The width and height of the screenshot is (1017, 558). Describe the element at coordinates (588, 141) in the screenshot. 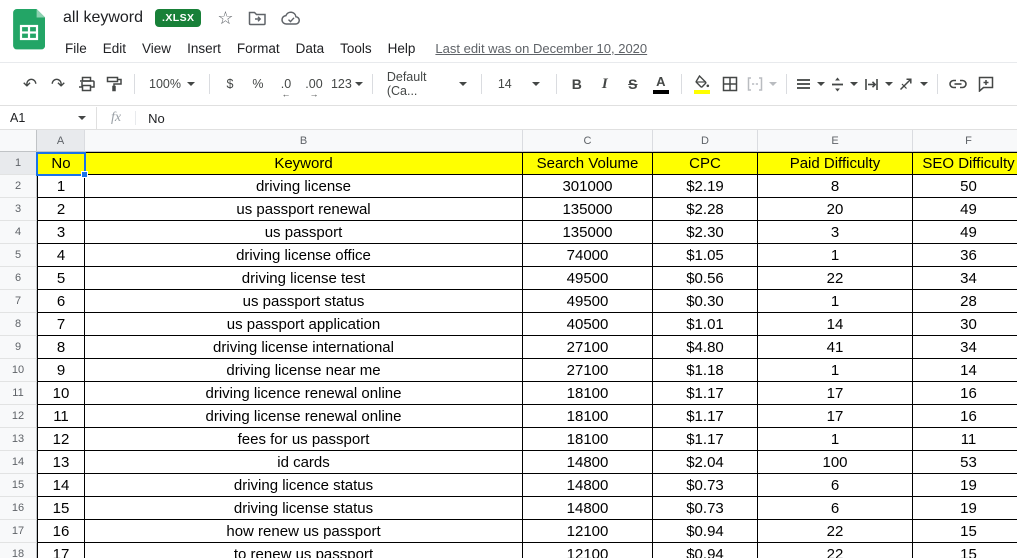

I see `column-header-C: C` at that location.